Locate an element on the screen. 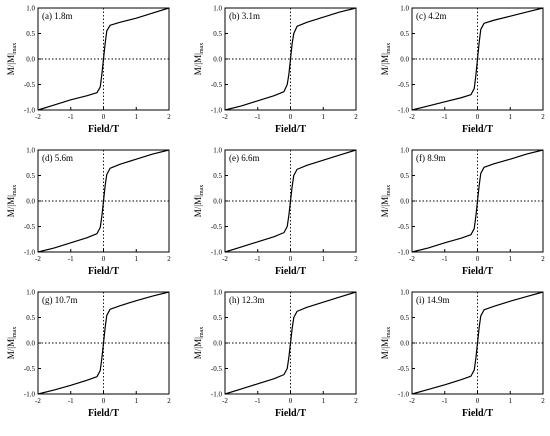  panel-label: (d) 5.6m is located at coordinates (57, 158).